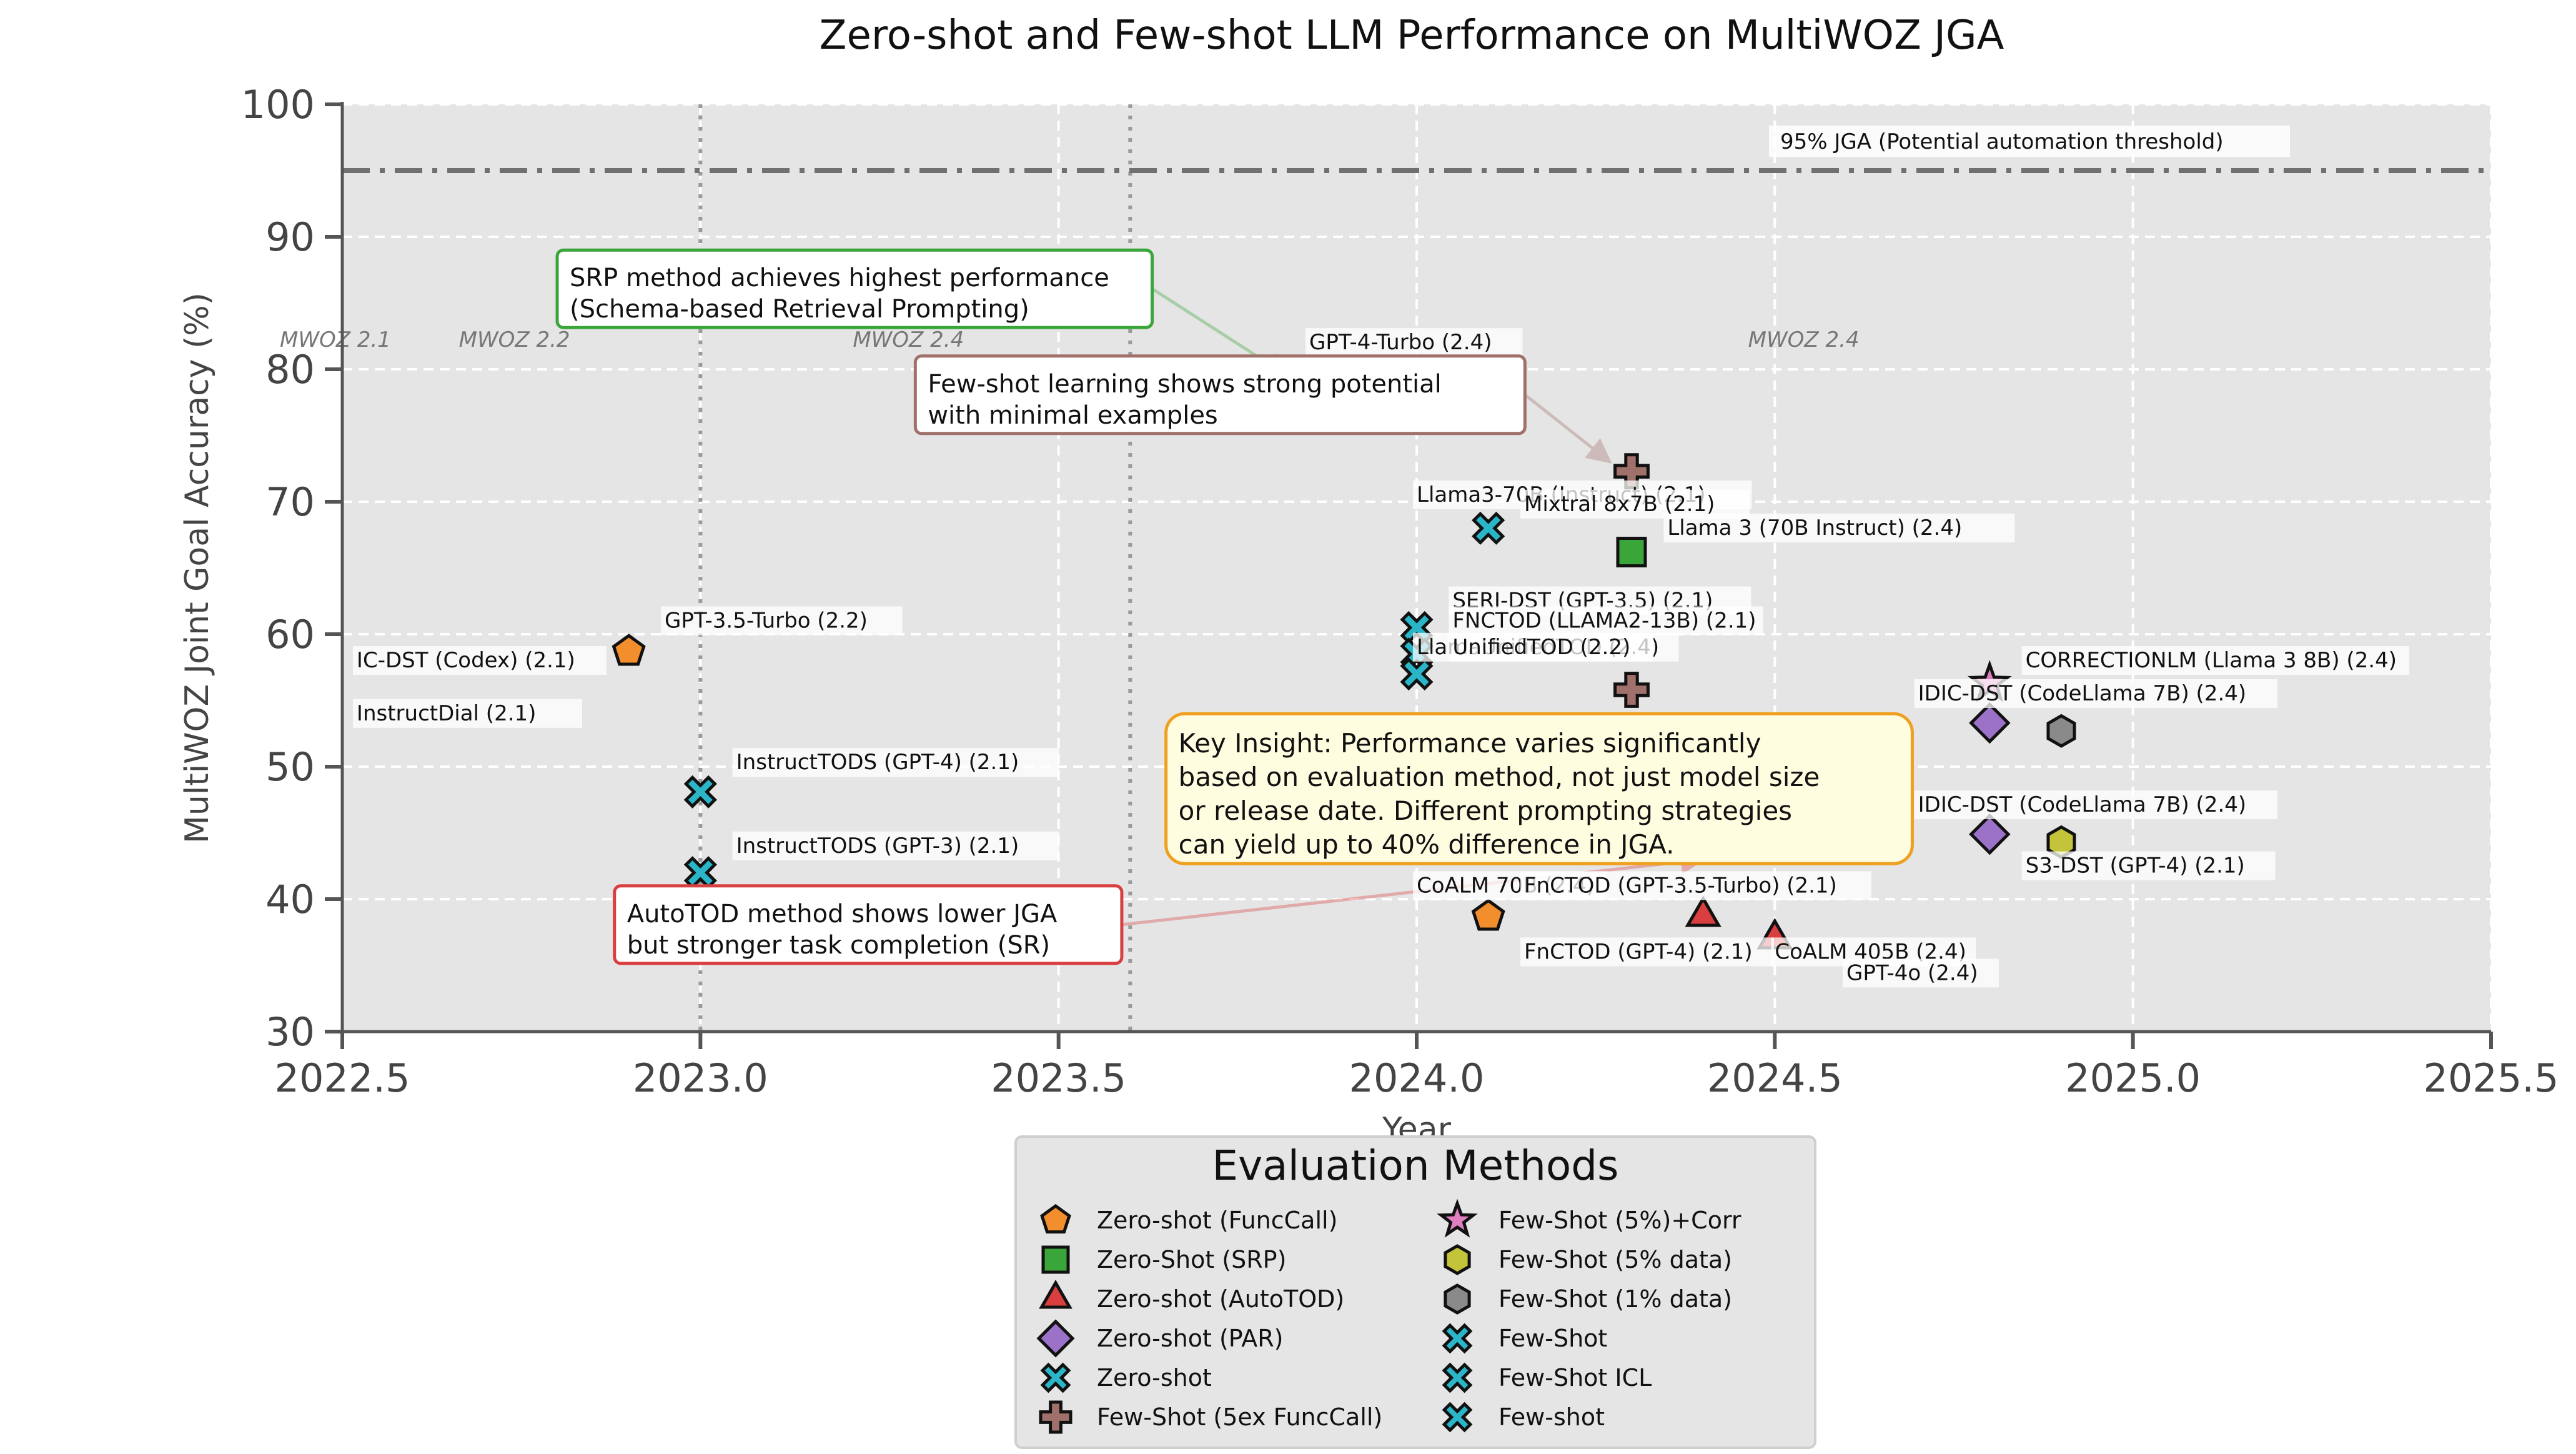  Describe the element at coordinates (1072, 415) in the screenshot. I see `annotation-text: with minimal examples` at that location.